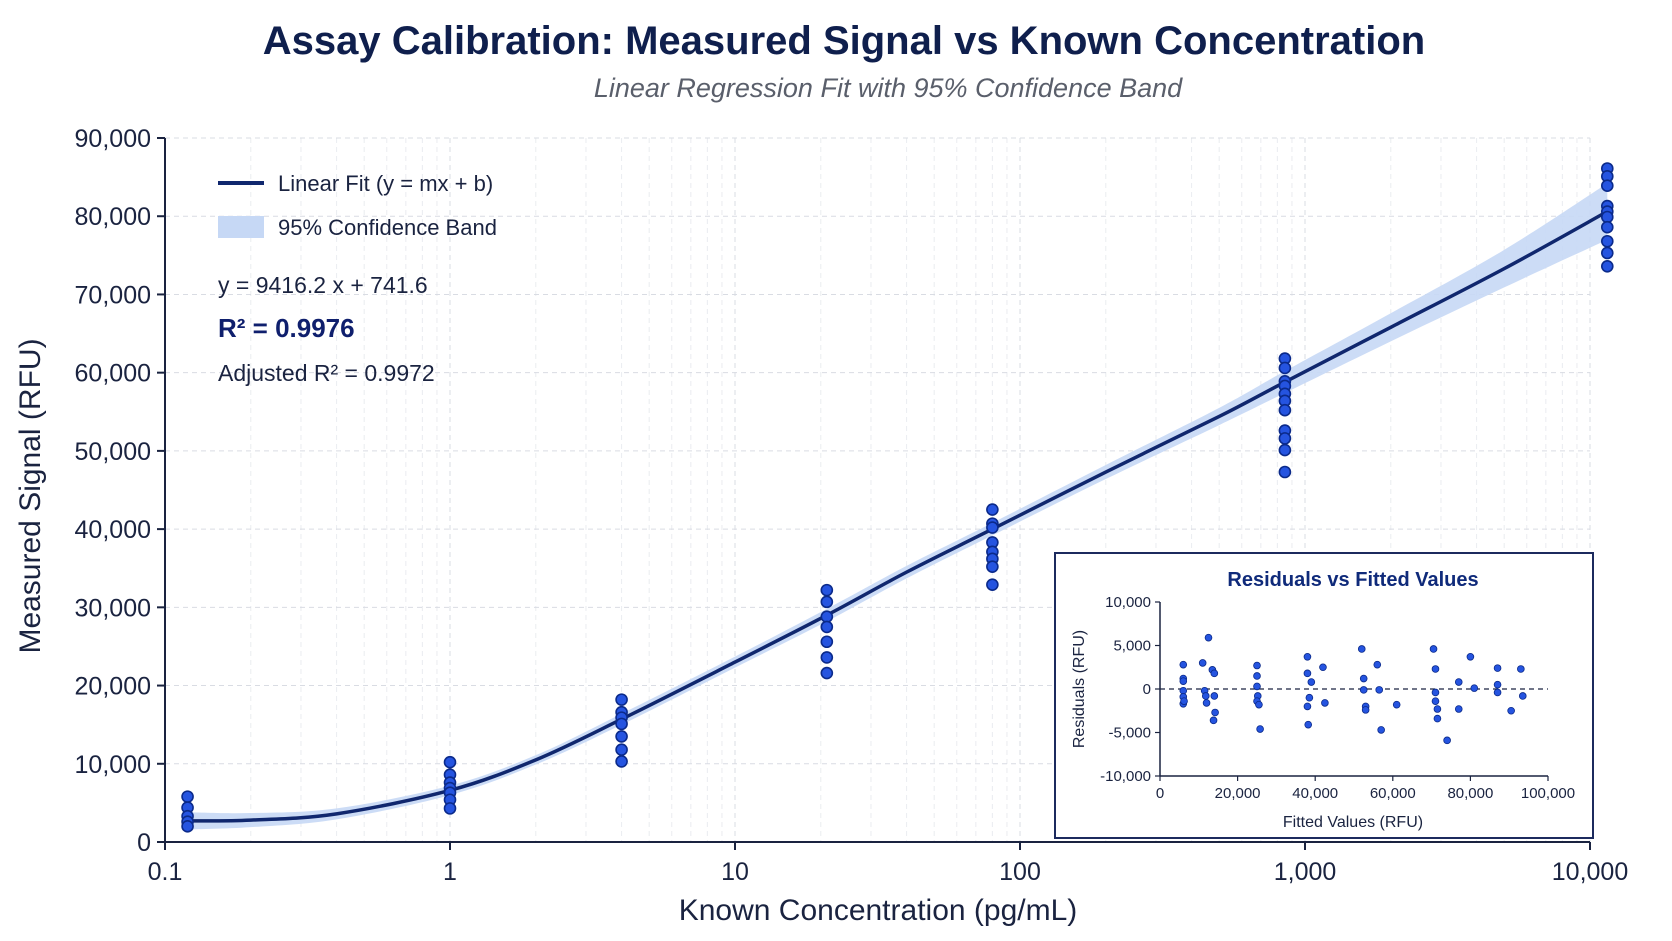 The image size is (1672, 941). I want to click on inset-x-tick-label: 60,000, so click(1393, 793).